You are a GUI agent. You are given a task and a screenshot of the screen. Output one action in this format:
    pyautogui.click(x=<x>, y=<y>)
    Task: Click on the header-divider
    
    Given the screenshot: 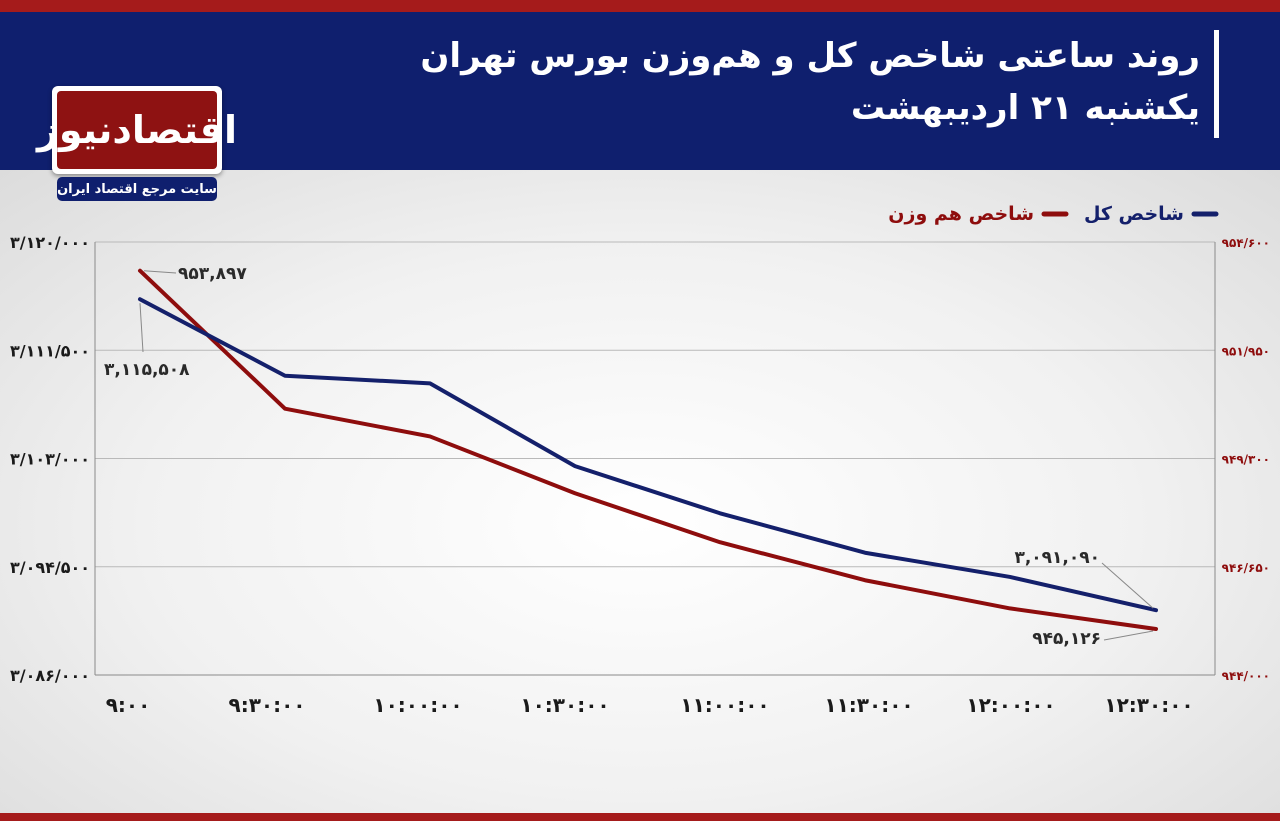 What is the action you would take?
    pyautogui.click(x=1216, y=84)
    